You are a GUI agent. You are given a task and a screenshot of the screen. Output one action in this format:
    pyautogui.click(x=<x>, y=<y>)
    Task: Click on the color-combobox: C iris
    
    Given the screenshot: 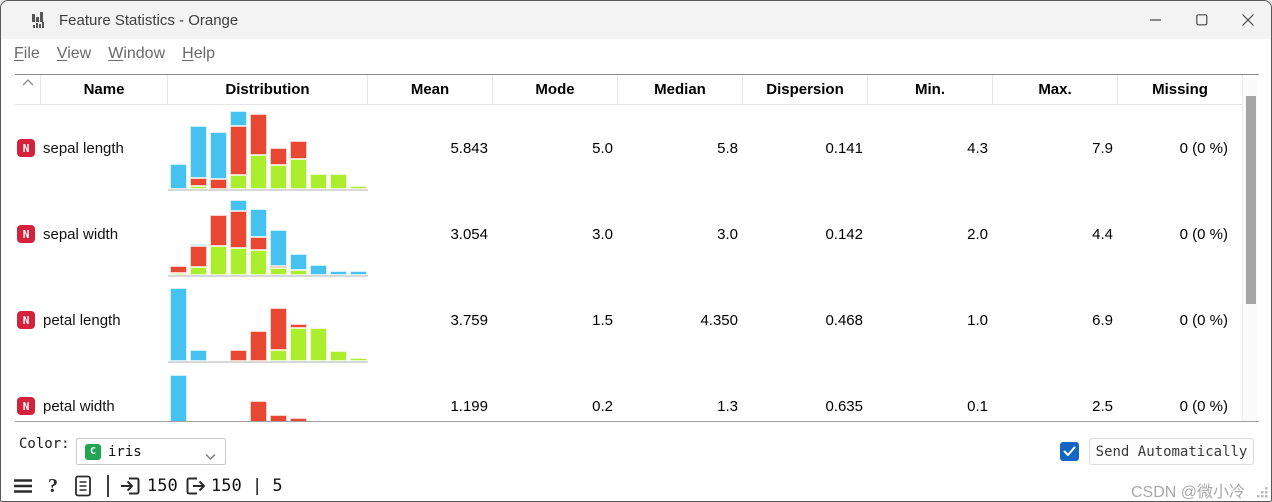 What is the action you would take?
    pyautogui.click(x=151, y=451)
    